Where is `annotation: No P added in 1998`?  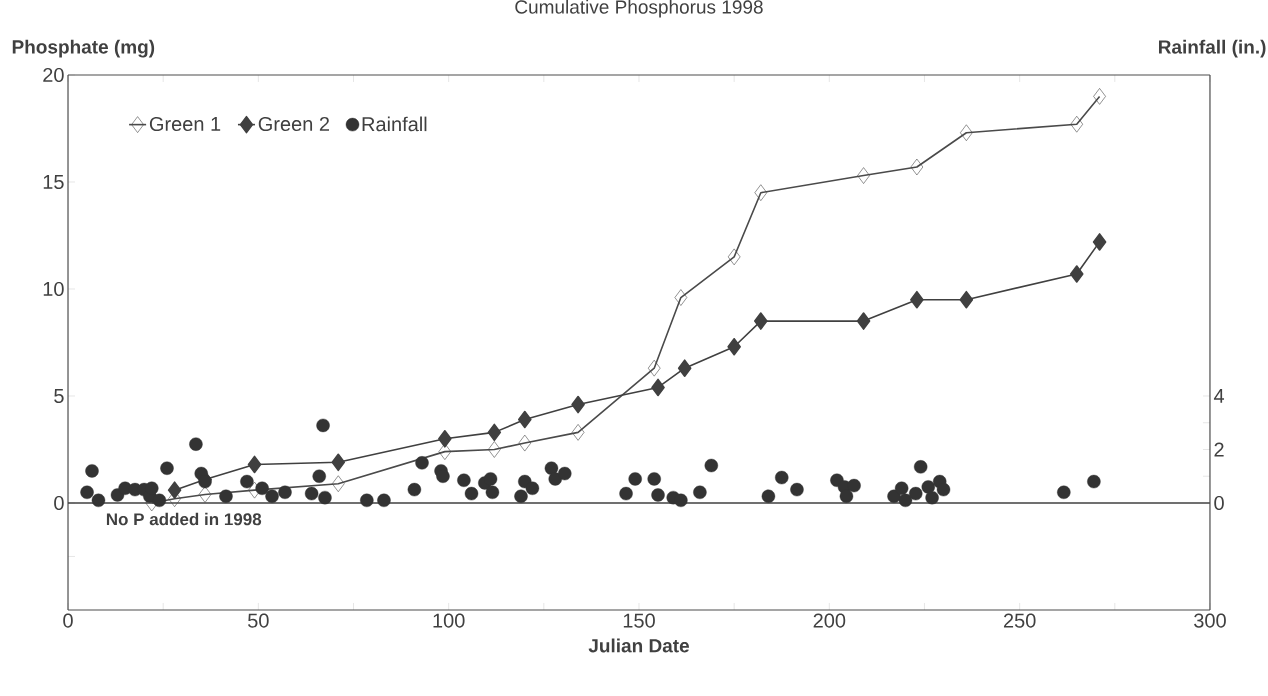 annotation: No P added in 1998 is located at coordinates (184, 519).